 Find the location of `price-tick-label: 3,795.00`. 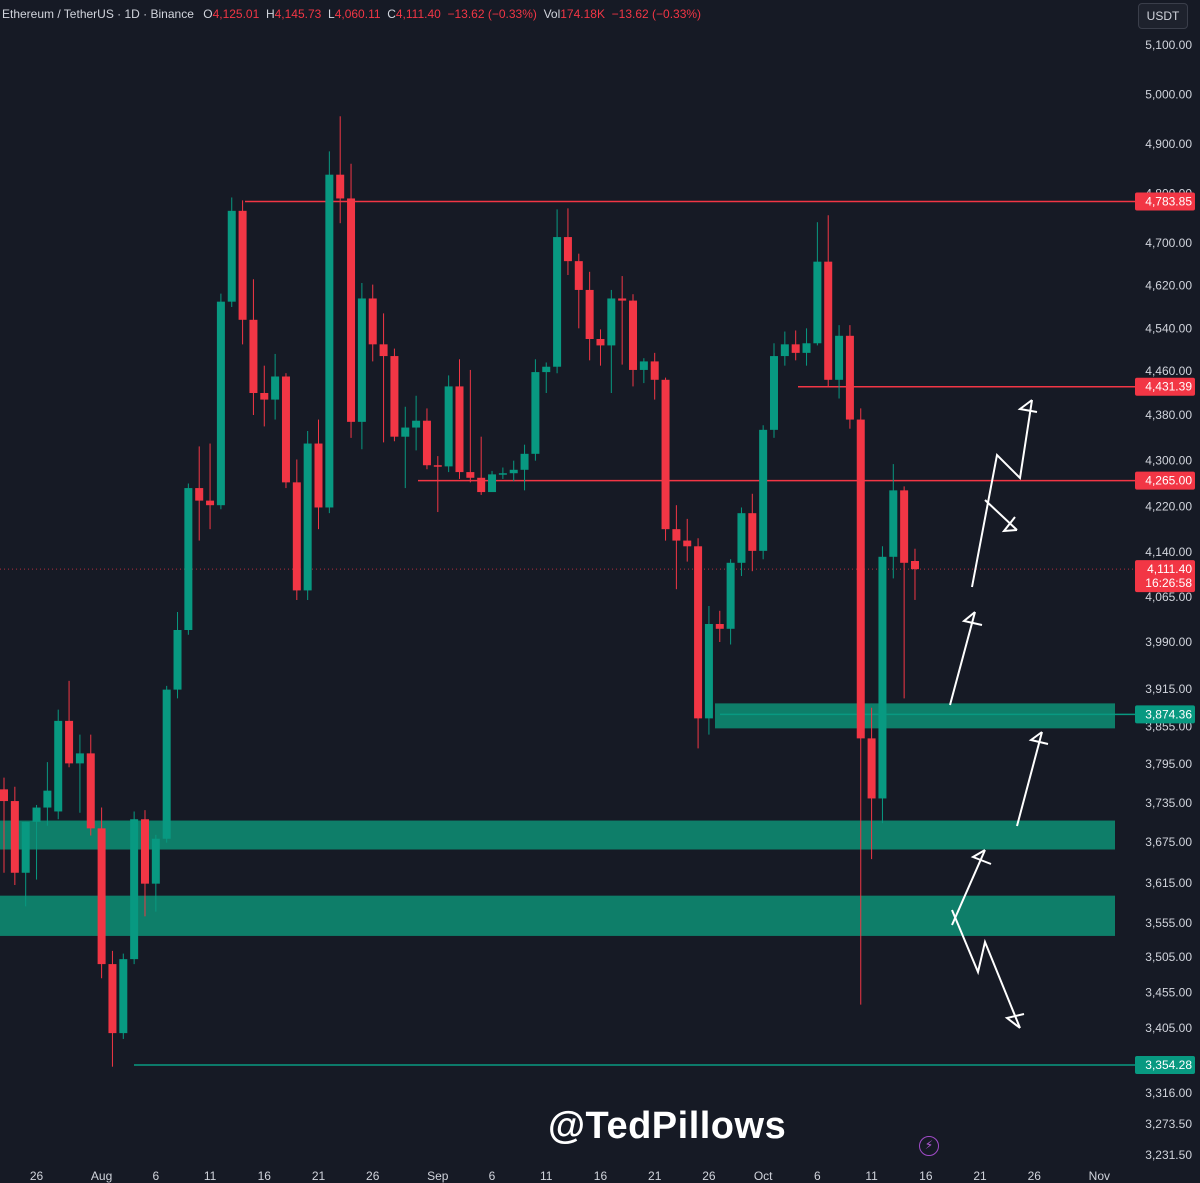

price-tick-label: 3,795.00 is located at coordinates (1168, 764).